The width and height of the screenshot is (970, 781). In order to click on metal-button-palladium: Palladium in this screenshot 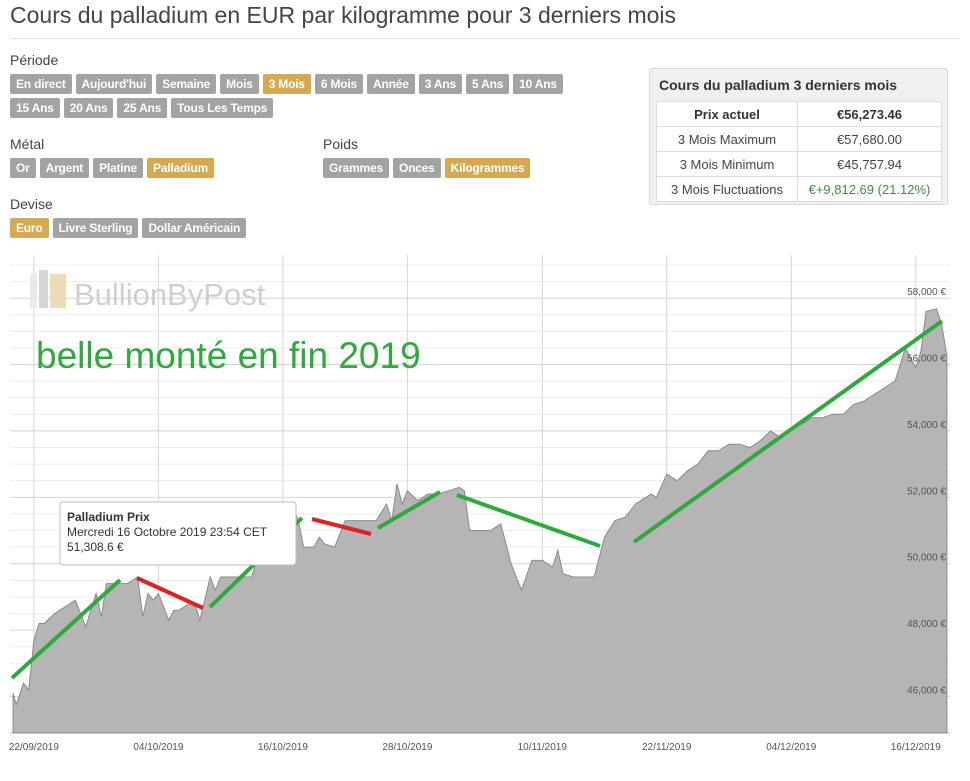, I will do `click(180, 168)`.